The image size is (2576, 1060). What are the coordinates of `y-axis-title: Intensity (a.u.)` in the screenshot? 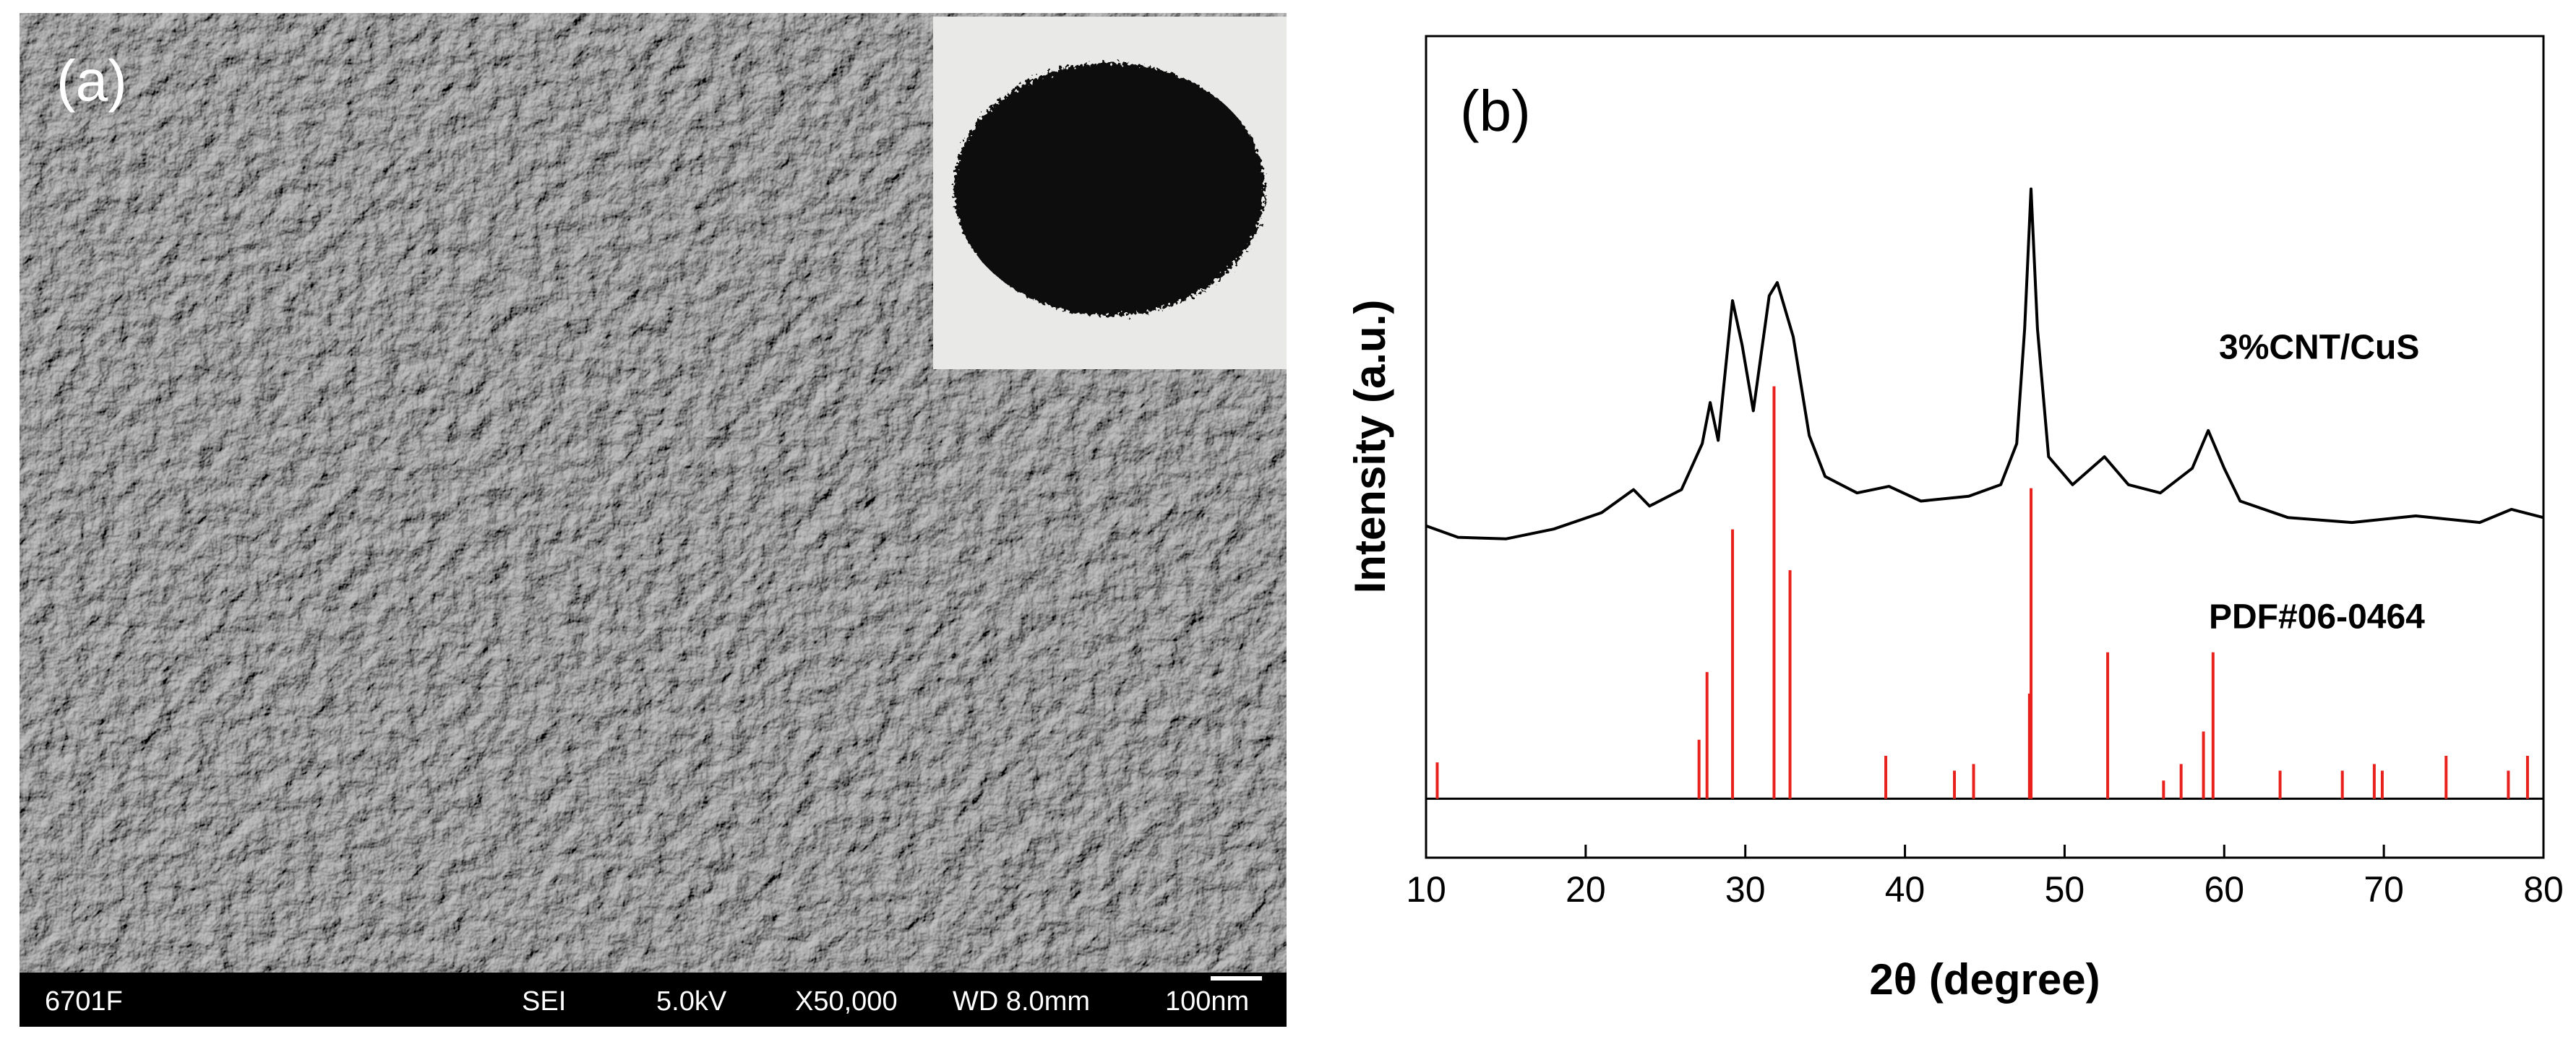 It's located at (1370, 447).